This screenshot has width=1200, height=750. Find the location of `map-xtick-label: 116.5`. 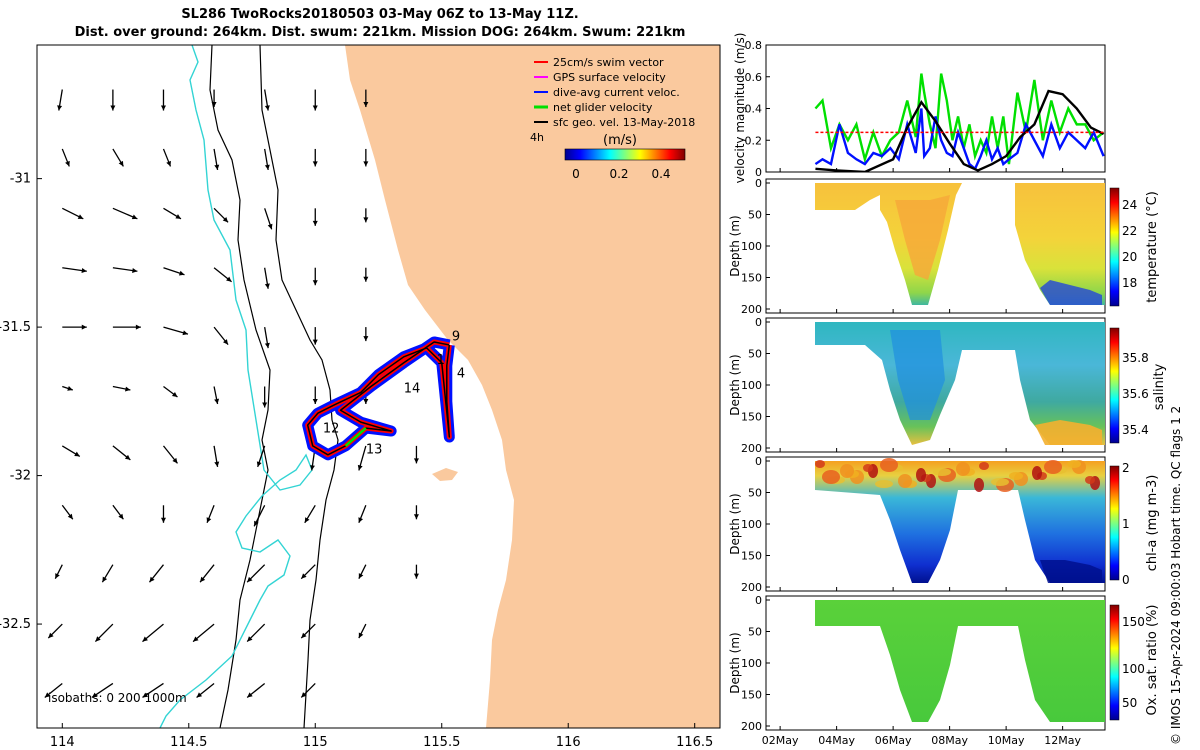

map-xtick-label: 116.5 is located at coordinates (694, 742).